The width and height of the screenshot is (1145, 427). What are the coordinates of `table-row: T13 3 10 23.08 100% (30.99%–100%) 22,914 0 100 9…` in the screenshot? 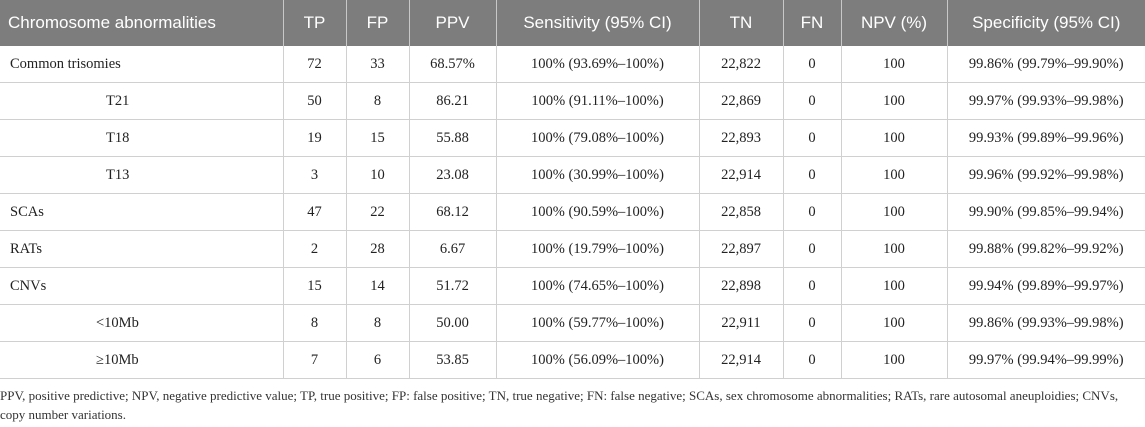 It's located at (572, 175).